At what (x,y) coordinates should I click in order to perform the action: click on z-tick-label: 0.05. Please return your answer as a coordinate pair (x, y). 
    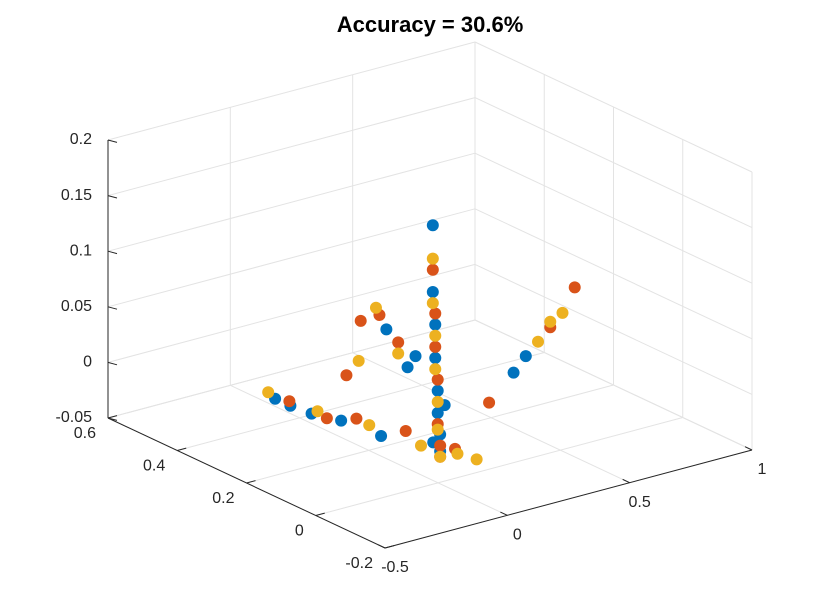
    Looking at the image, I should click on (76, 306).